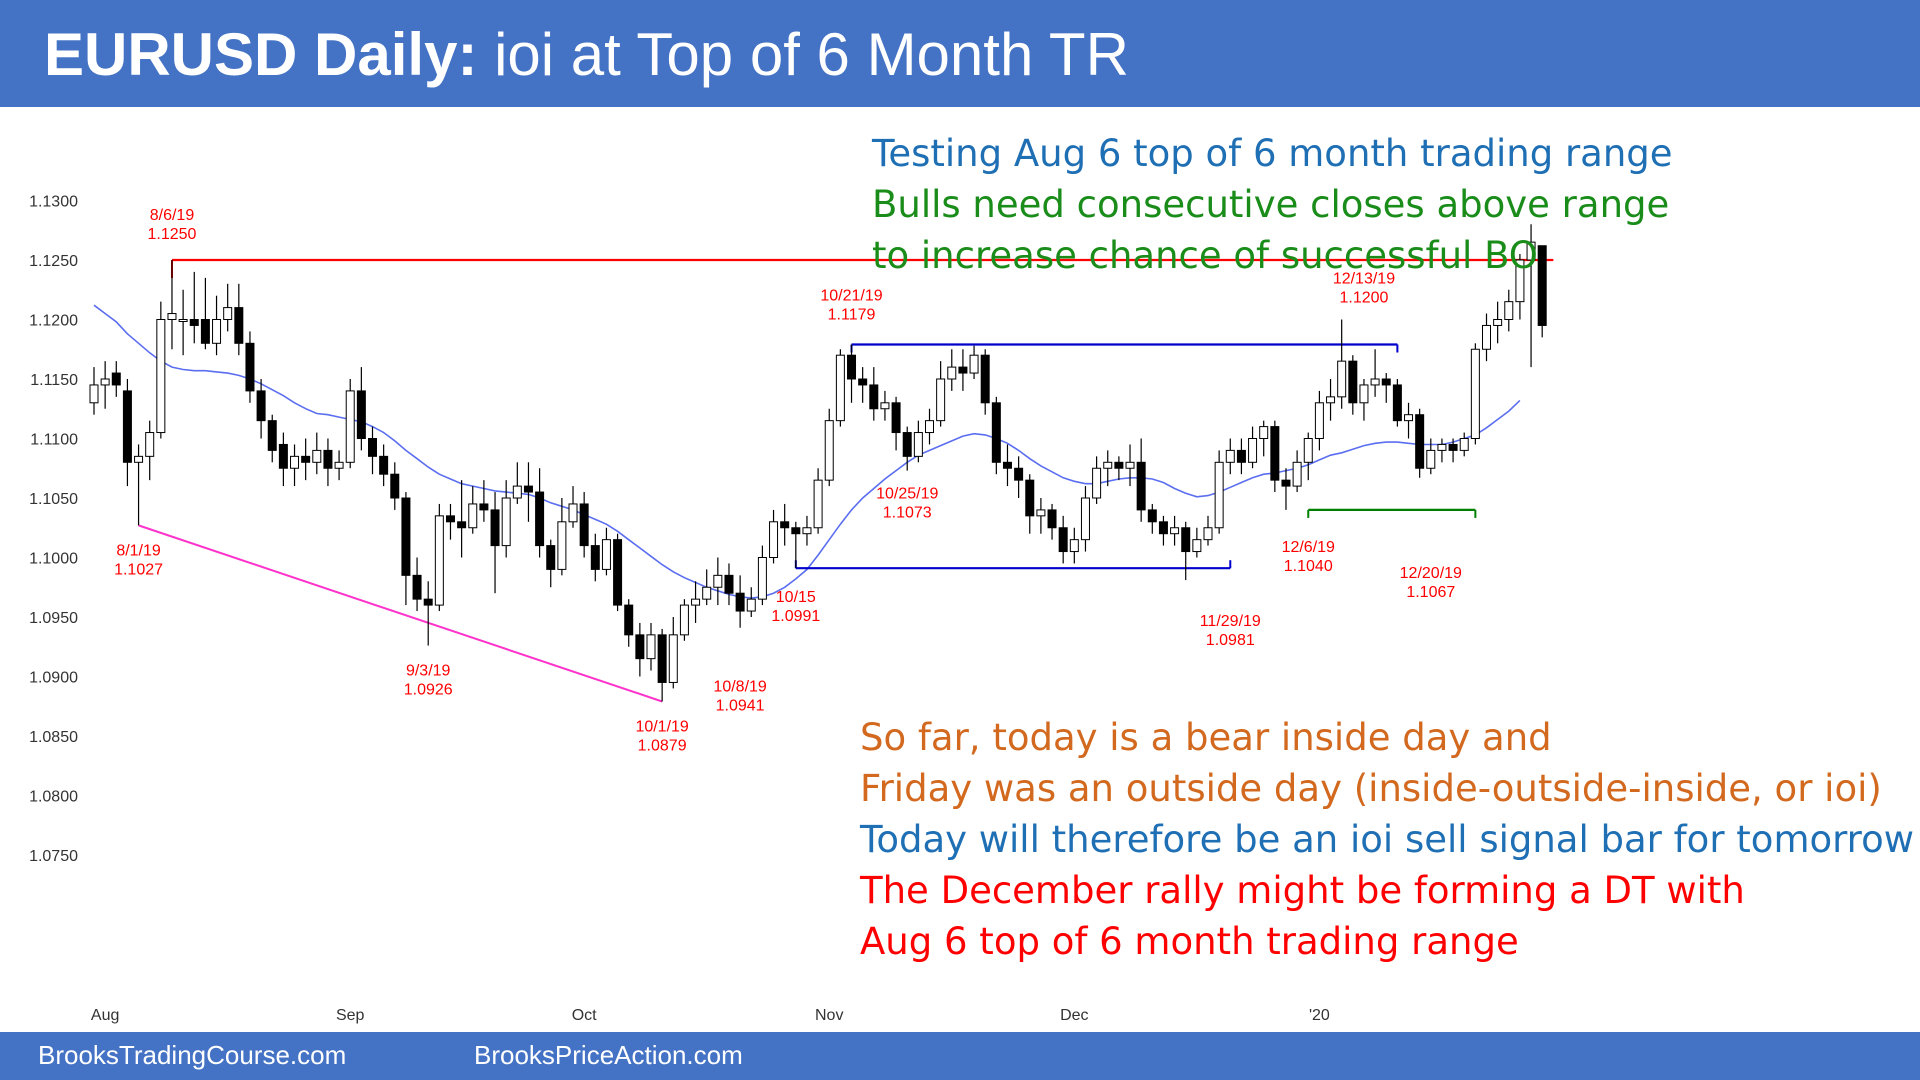 This screenshot has height=1080, width=1920. I want to click on annotation-date: 10/8/19, so click(739, 687).